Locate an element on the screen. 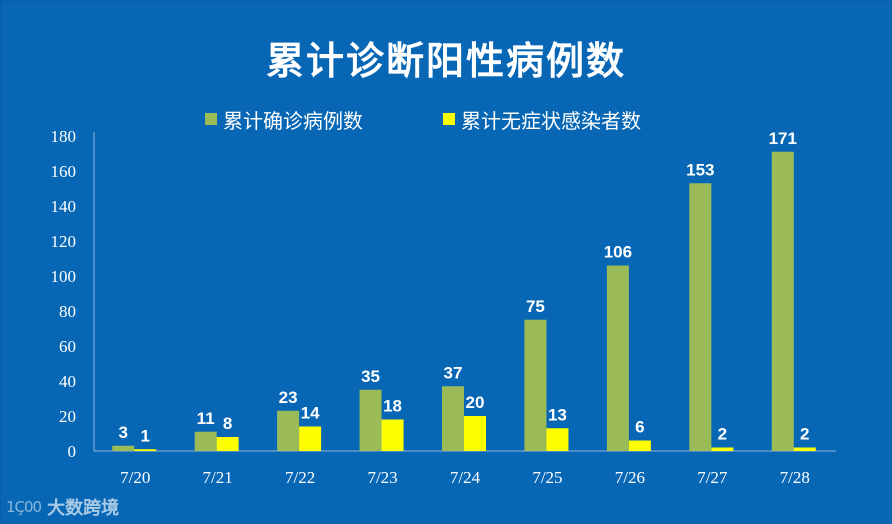  data-label-asymptomatic: 8 is located at coordinates (227, 423).